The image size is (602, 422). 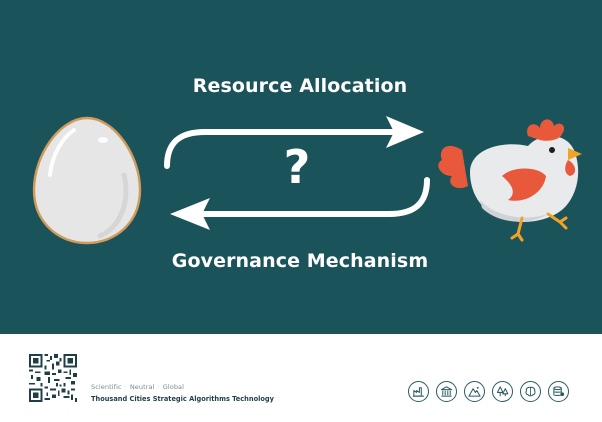 I want to click on qr-code-icon, so click(x=53, y=378).